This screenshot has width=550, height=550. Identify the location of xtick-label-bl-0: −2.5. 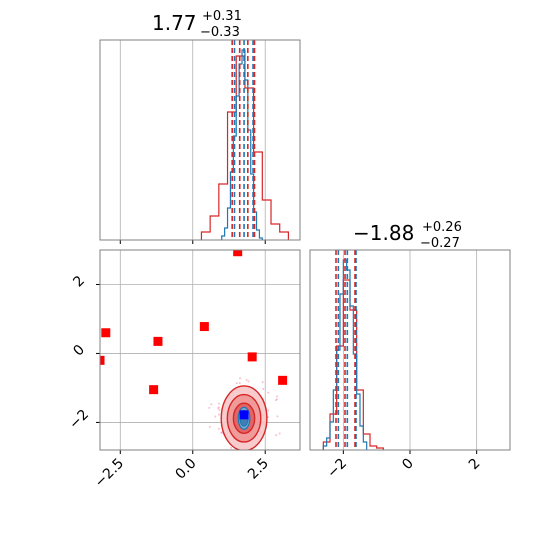
(109, 473).